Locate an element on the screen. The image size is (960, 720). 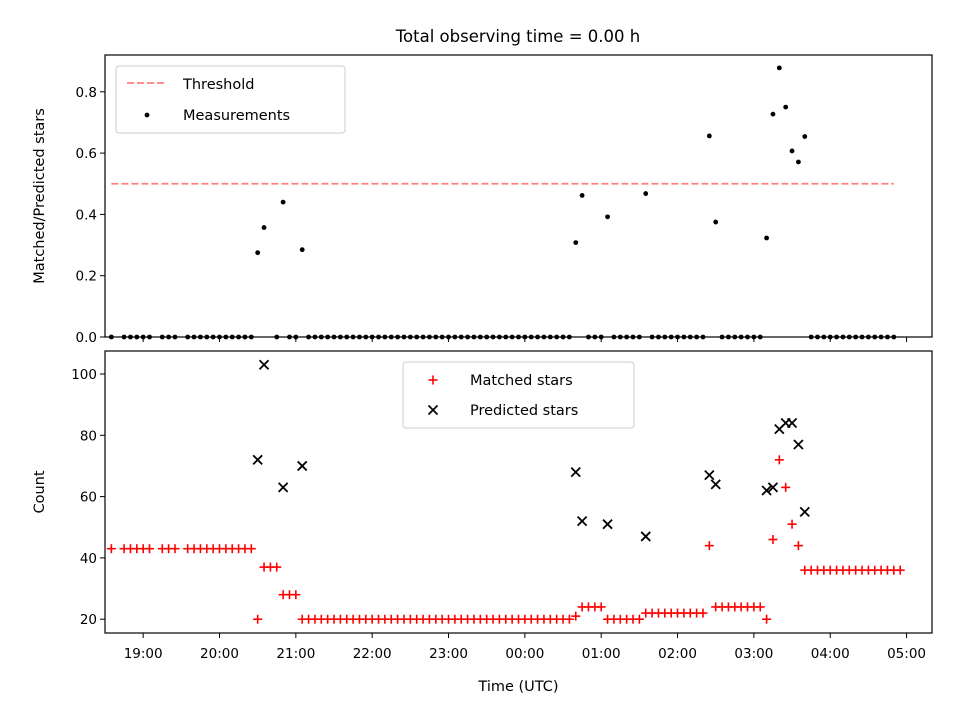
legend-predicted-label: Predicted stars is located at coordinates (524, 411).